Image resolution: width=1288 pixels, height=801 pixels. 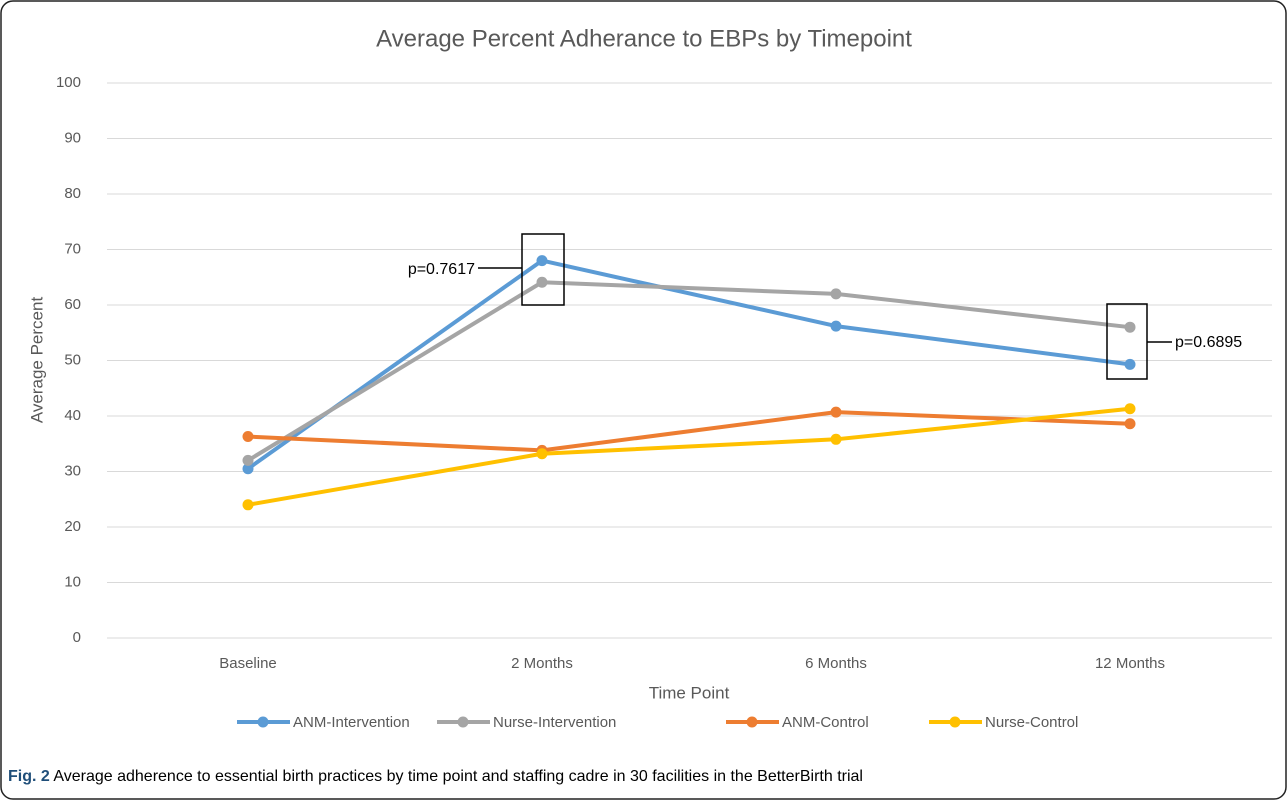 What do you see at coordinates (825, 722) in the screenshot?
I see `legend-label: ANM-Control` at bounding box center [825, 722].